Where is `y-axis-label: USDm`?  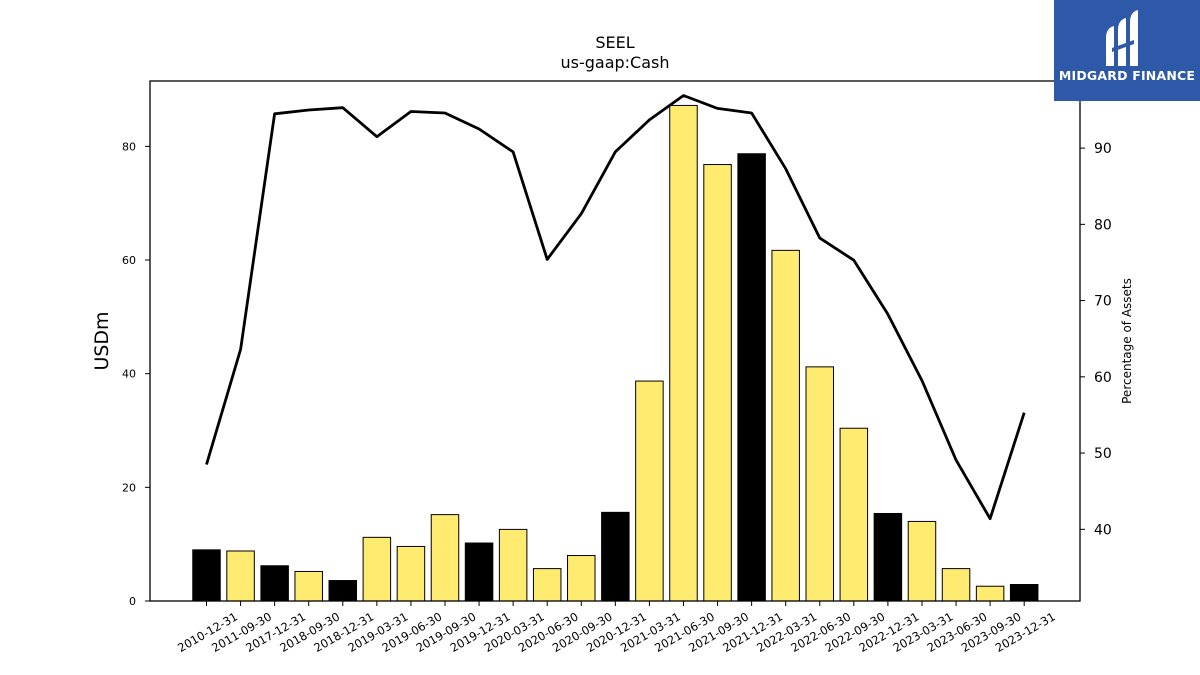 y-axis-label: USDm is located at coordinates (102, 340).